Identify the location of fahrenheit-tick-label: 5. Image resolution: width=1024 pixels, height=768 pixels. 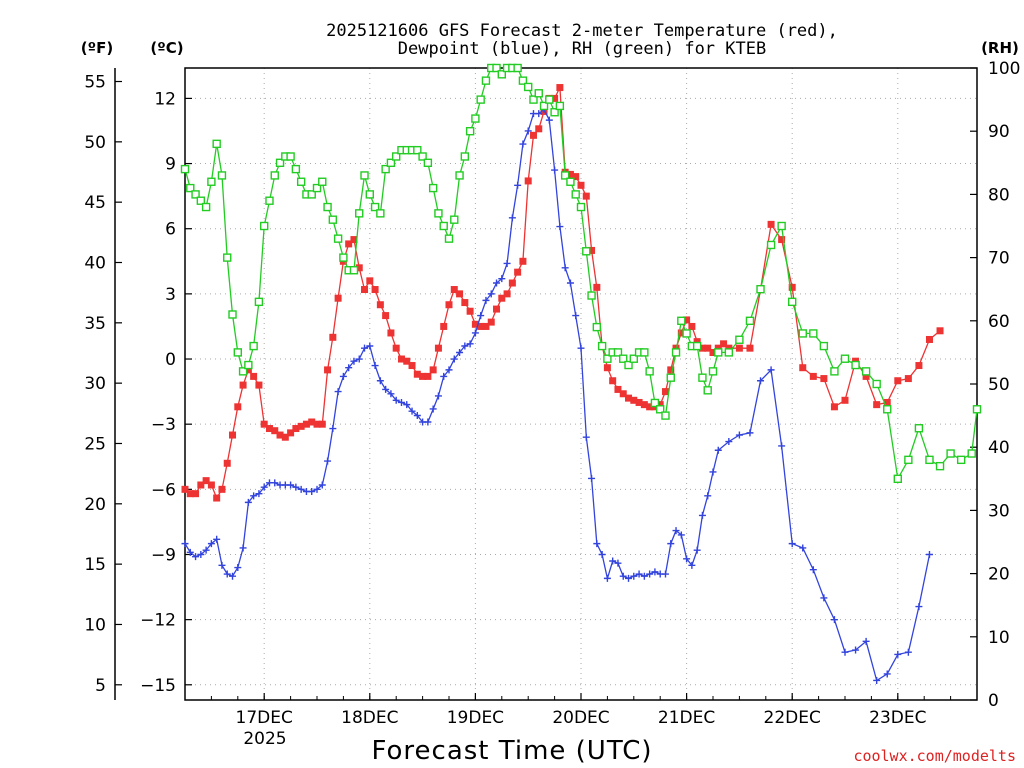
(100, 686).